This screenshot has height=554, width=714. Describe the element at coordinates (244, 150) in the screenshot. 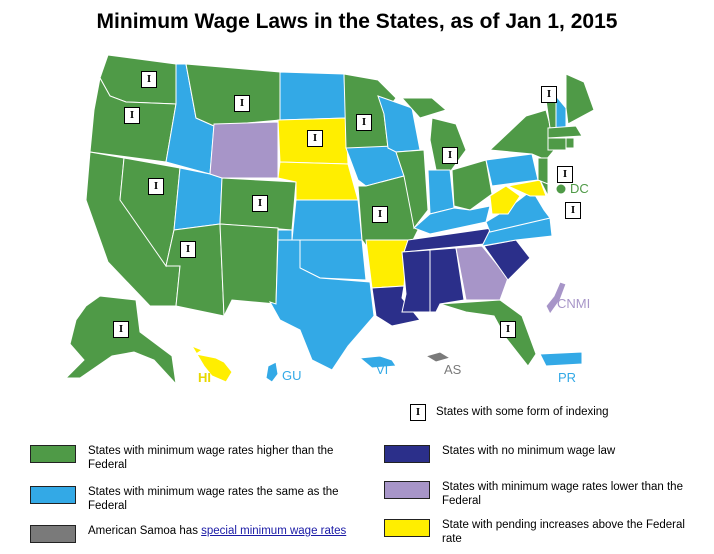

I see `state-wyoming` at that location.